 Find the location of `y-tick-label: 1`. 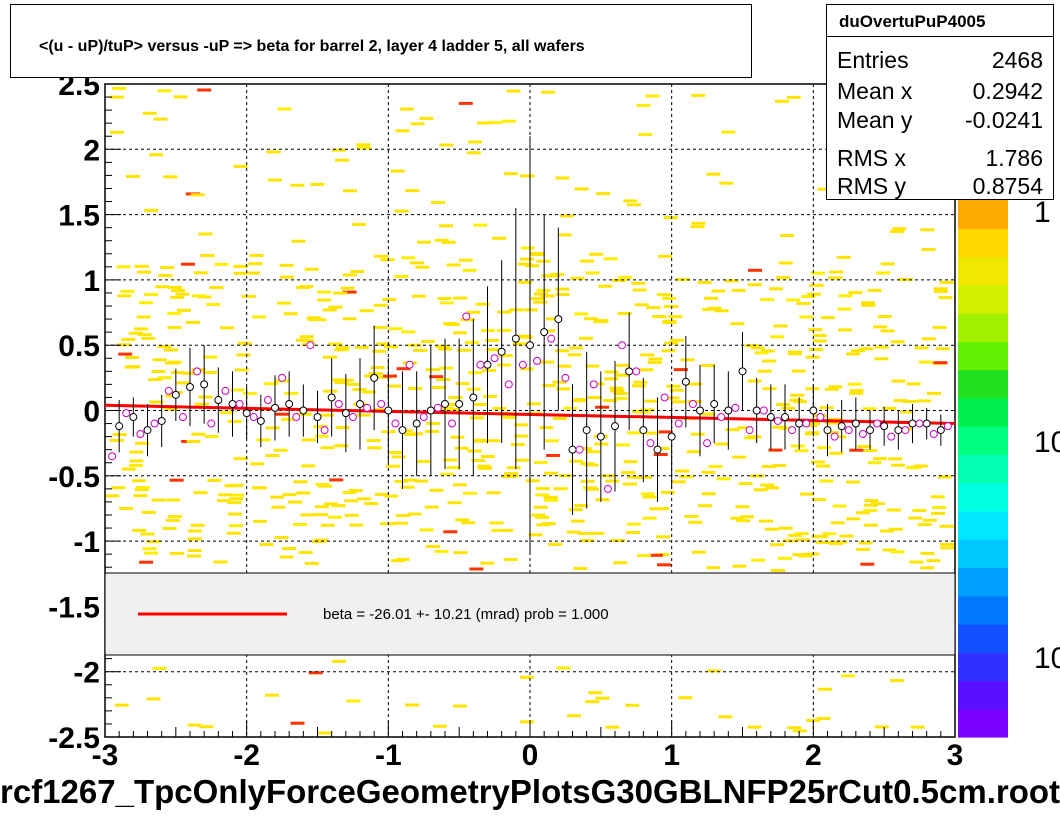

y-tick-label: 1 is located at coordinates (91, 281).